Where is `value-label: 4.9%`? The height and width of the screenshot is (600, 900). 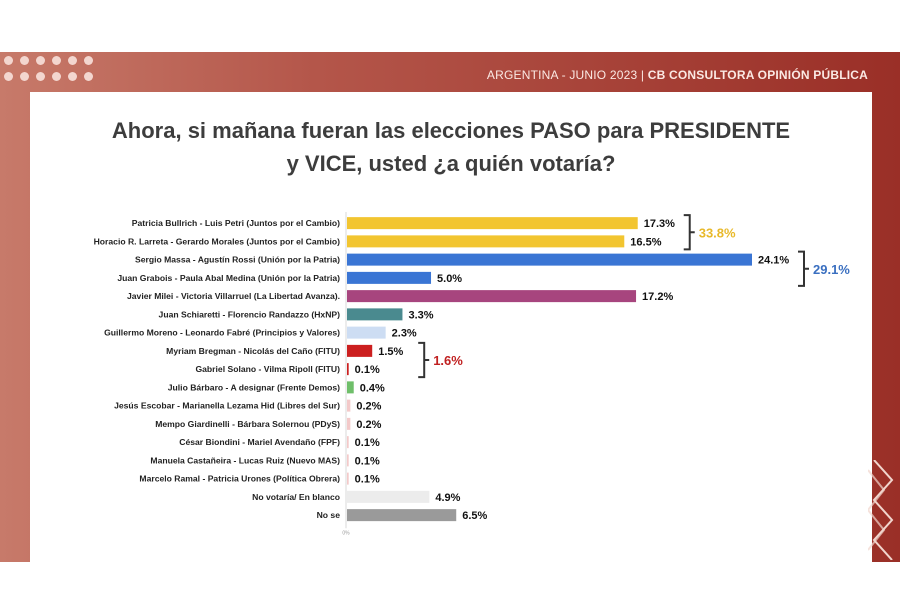
value-label: 4.9% is located at coordinates (447, 498).